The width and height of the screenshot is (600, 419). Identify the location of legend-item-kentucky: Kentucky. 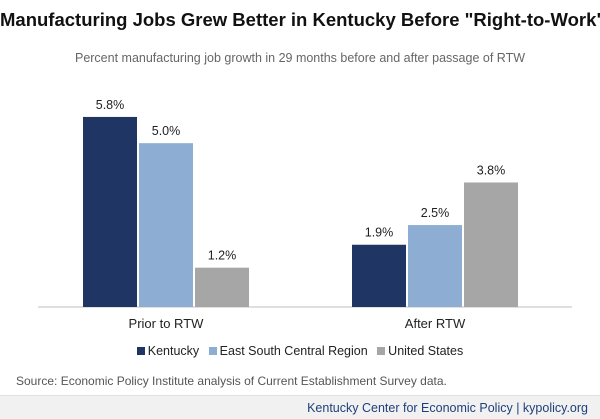
(168, 351).